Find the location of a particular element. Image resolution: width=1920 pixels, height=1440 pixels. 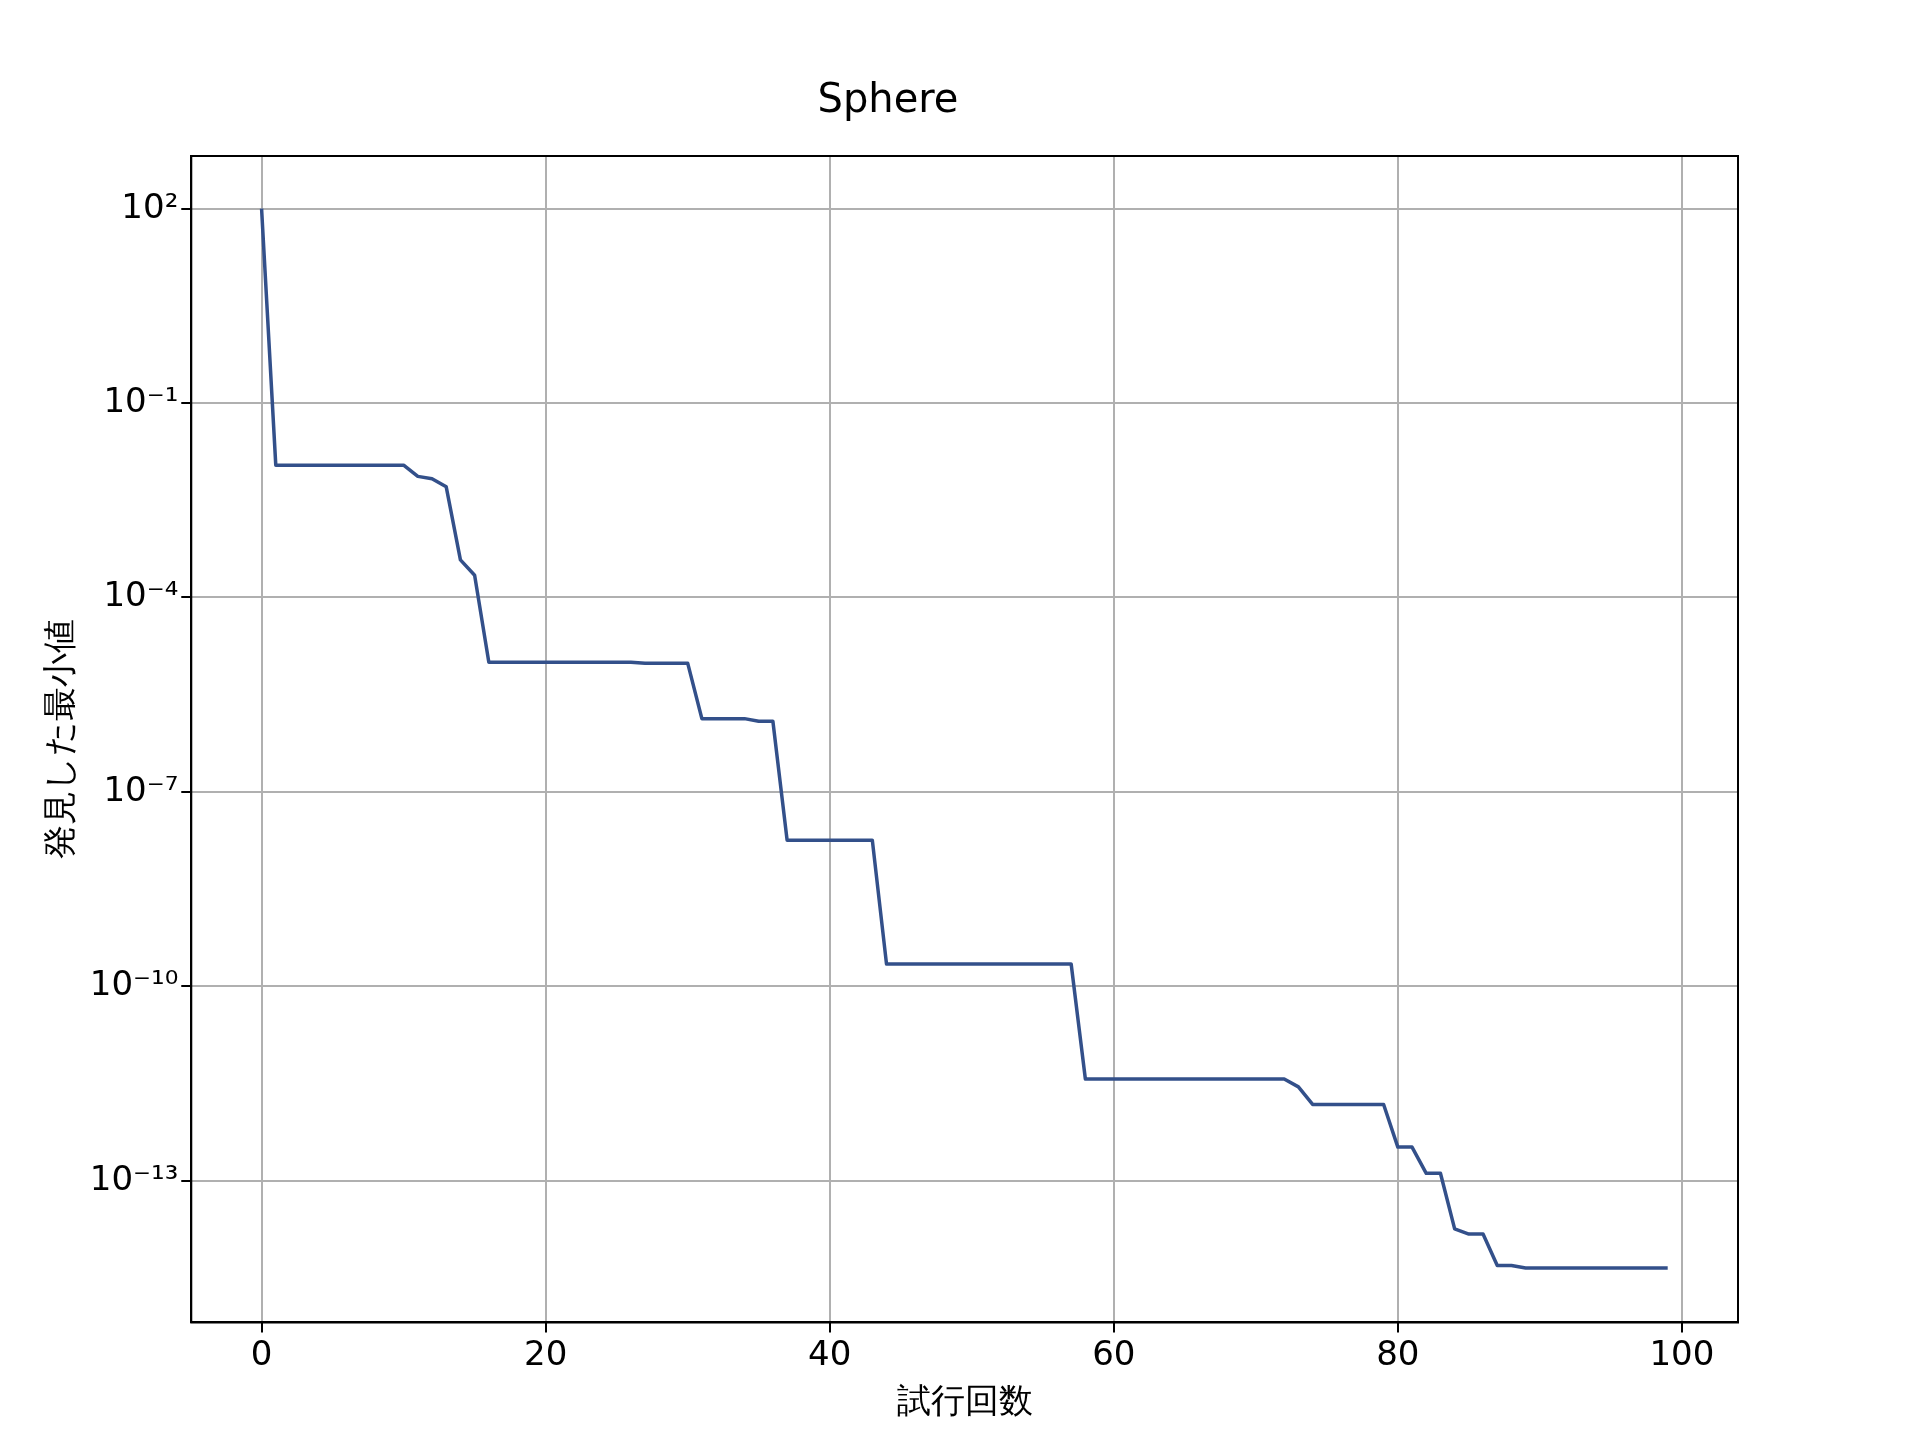

x-tick-label: 0 is located at coordinates (261, 1352).